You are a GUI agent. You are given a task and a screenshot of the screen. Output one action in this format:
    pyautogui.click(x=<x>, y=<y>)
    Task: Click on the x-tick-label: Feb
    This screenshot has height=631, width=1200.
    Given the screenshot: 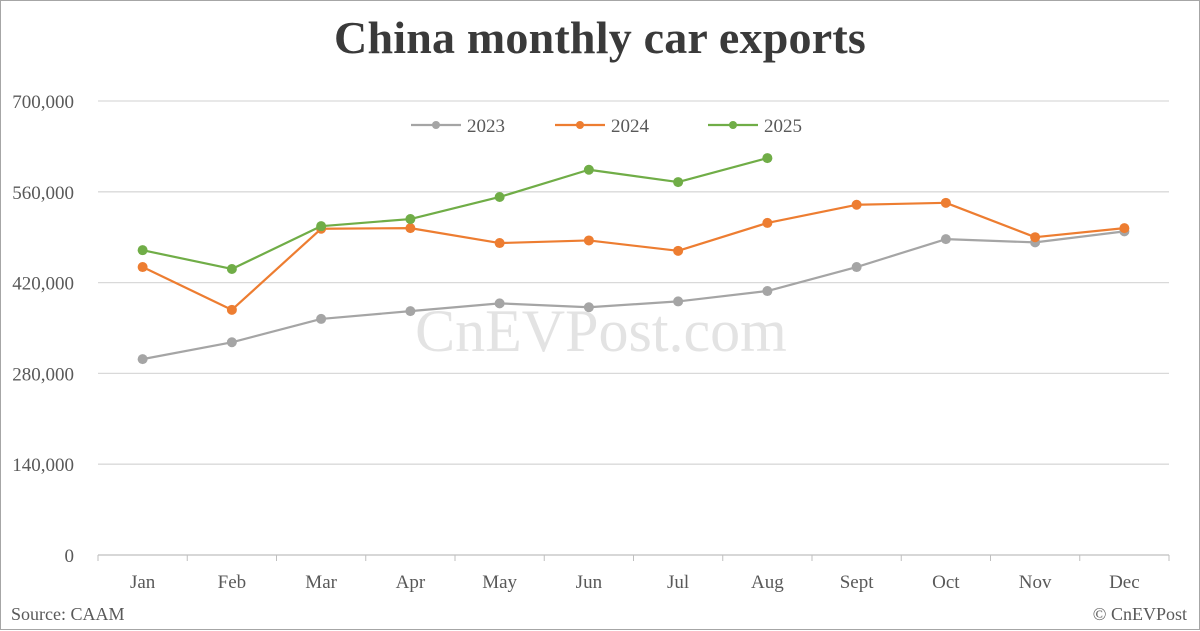 What is the action you would take?
    pyautogui.click(x=232, y=582)
    